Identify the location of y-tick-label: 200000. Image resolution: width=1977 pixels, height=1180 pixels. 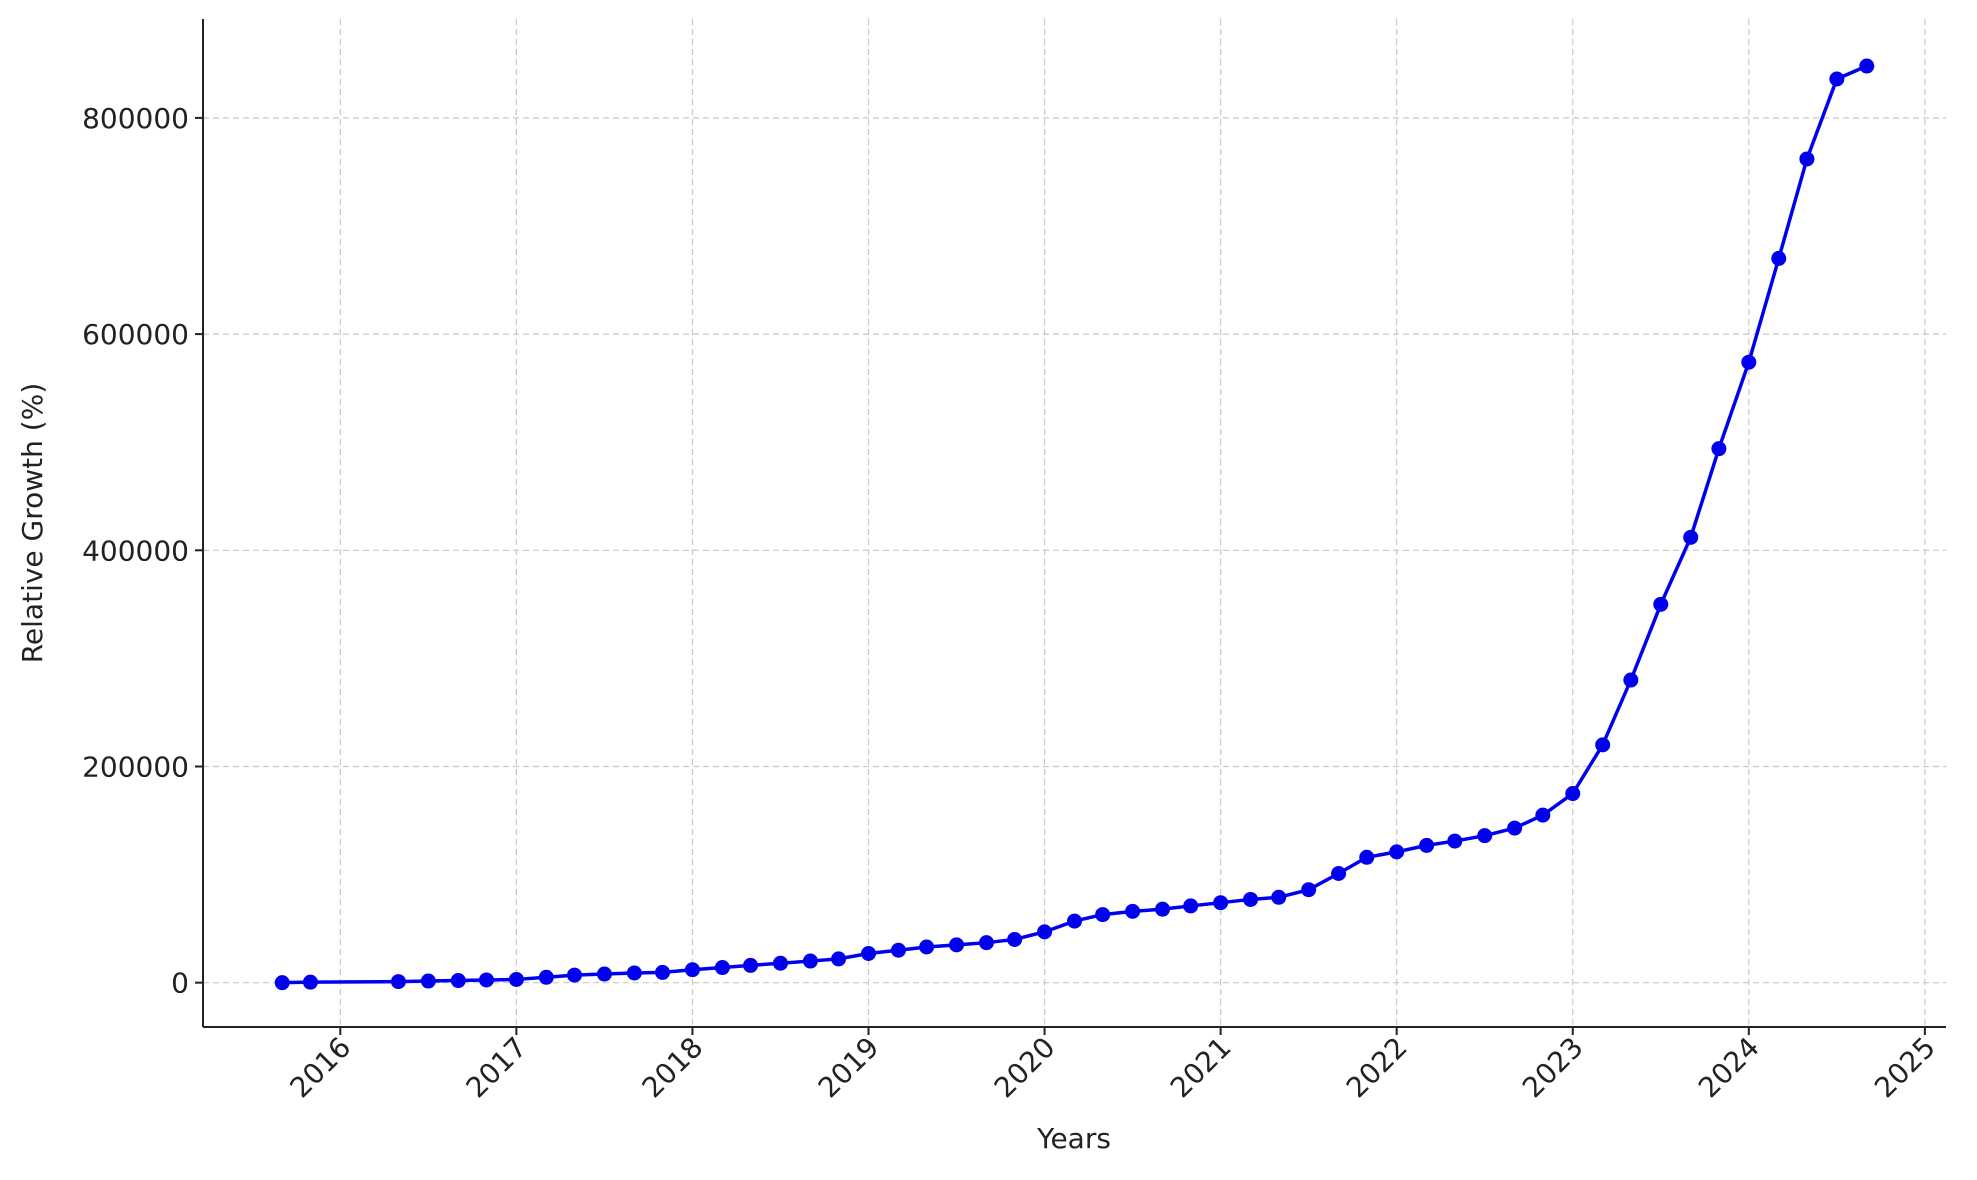
(135, 766).